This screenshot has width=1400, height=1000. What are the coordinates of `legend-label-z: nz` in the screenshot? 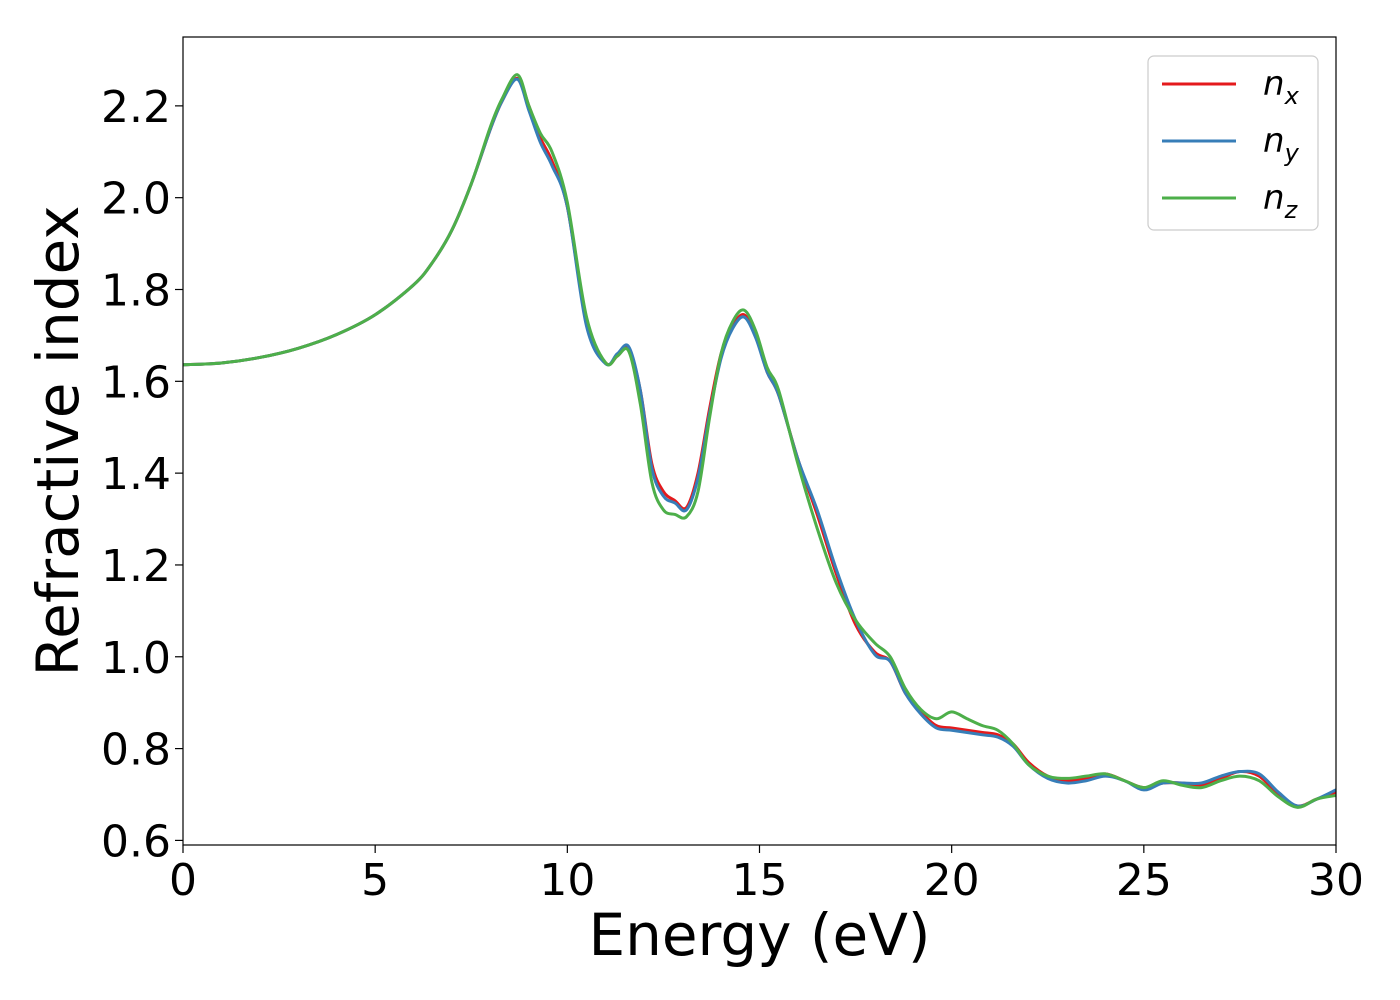 It's located at (1281, 201).